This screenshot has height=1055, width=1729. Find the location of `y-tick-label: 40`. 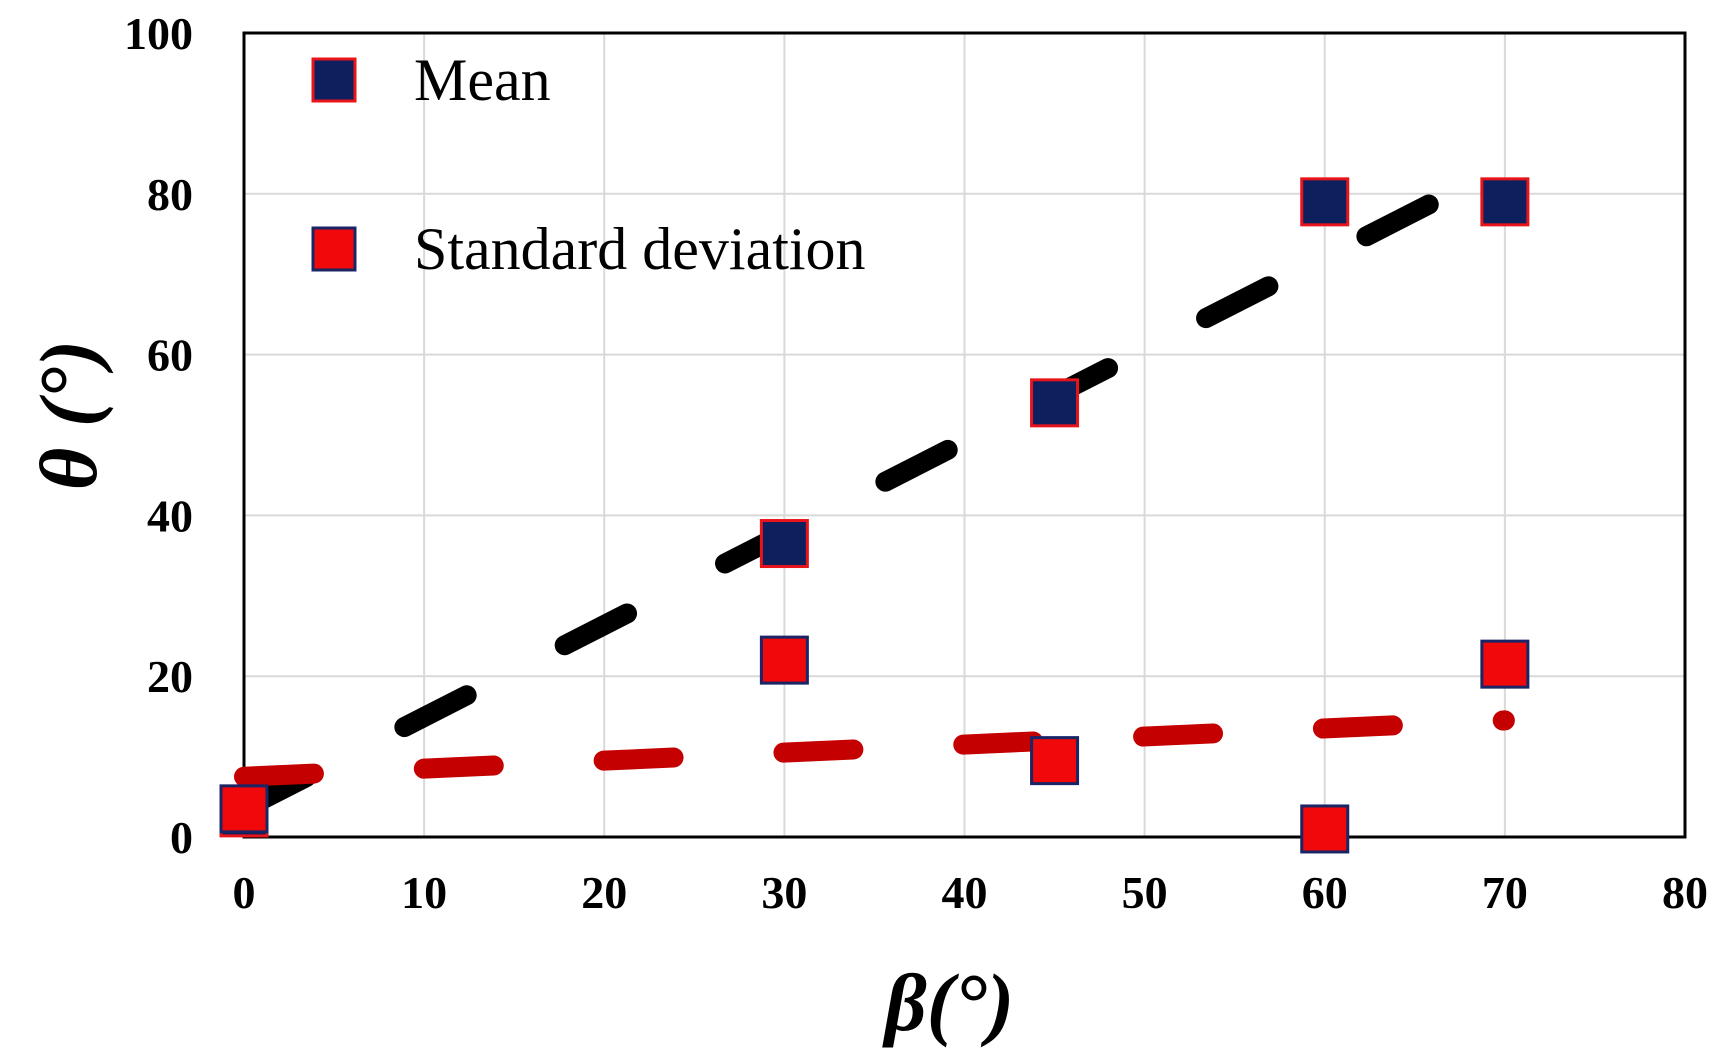

y-tick-label: 40 is located at coordinates (170, 515).